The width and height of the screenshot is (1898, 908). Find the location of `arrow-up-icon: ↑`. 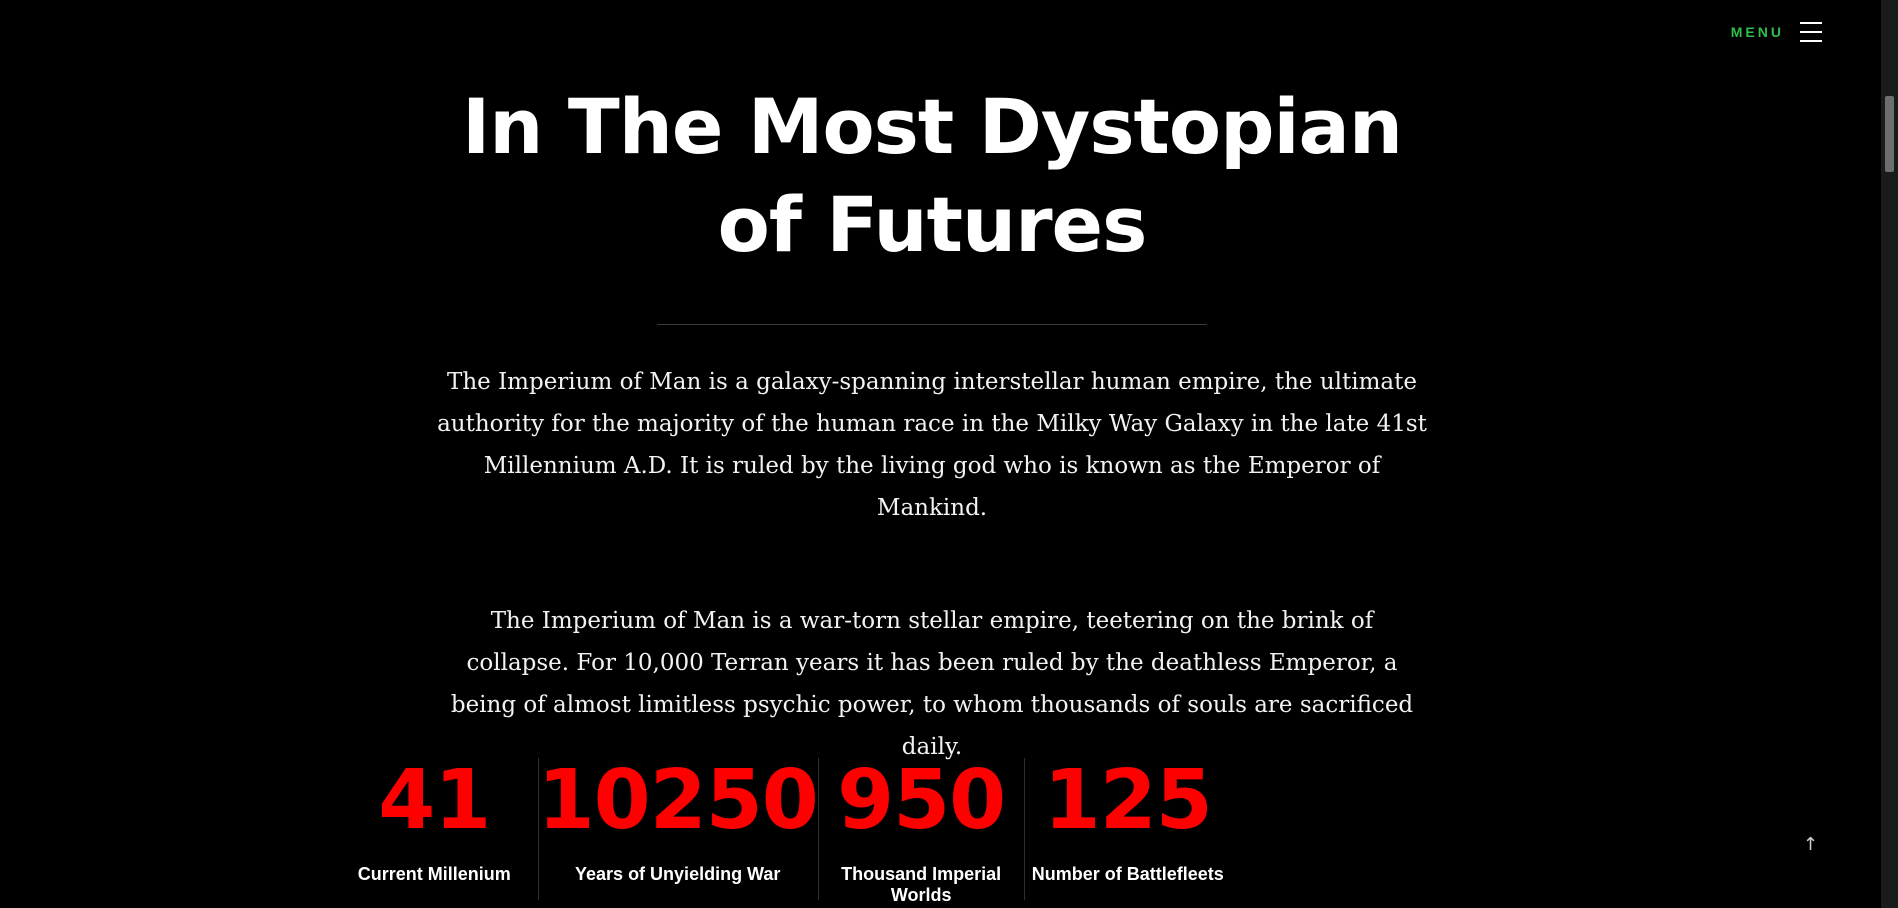

arrow-up-icon: ↑ is located at coordinates (1810, 844).